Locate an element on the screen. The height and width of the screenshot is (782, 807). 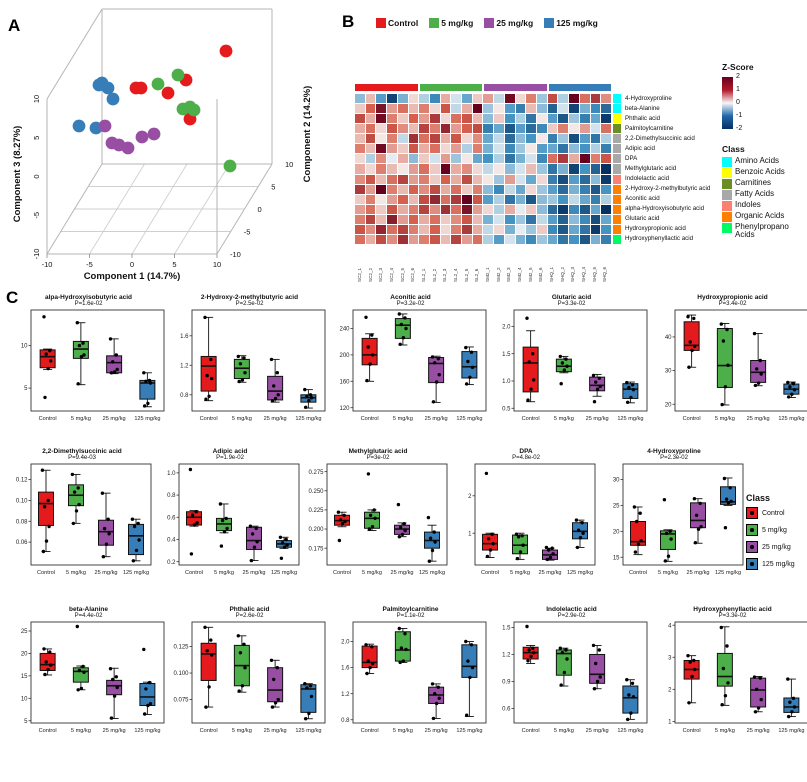
heatmap-column-label: SL2_2 is located at coordinates (434, 275).